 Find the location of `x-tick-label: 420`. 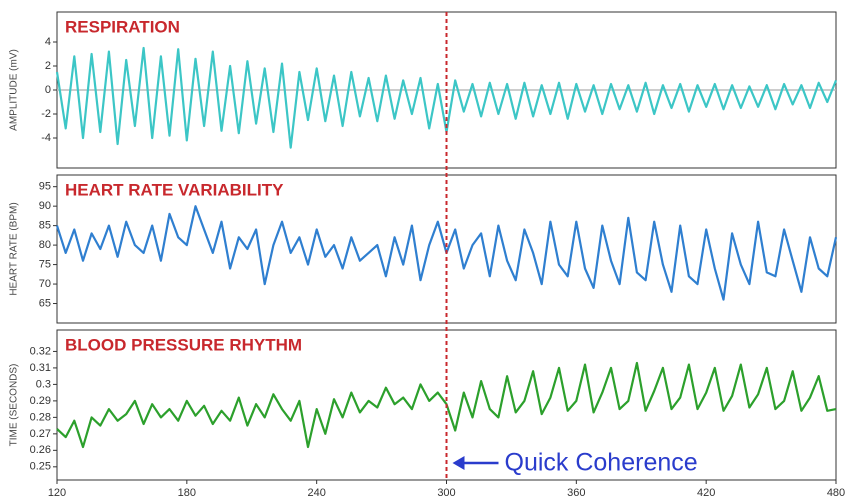

x-tick-label: 420 is located at coordinates (706, 493).